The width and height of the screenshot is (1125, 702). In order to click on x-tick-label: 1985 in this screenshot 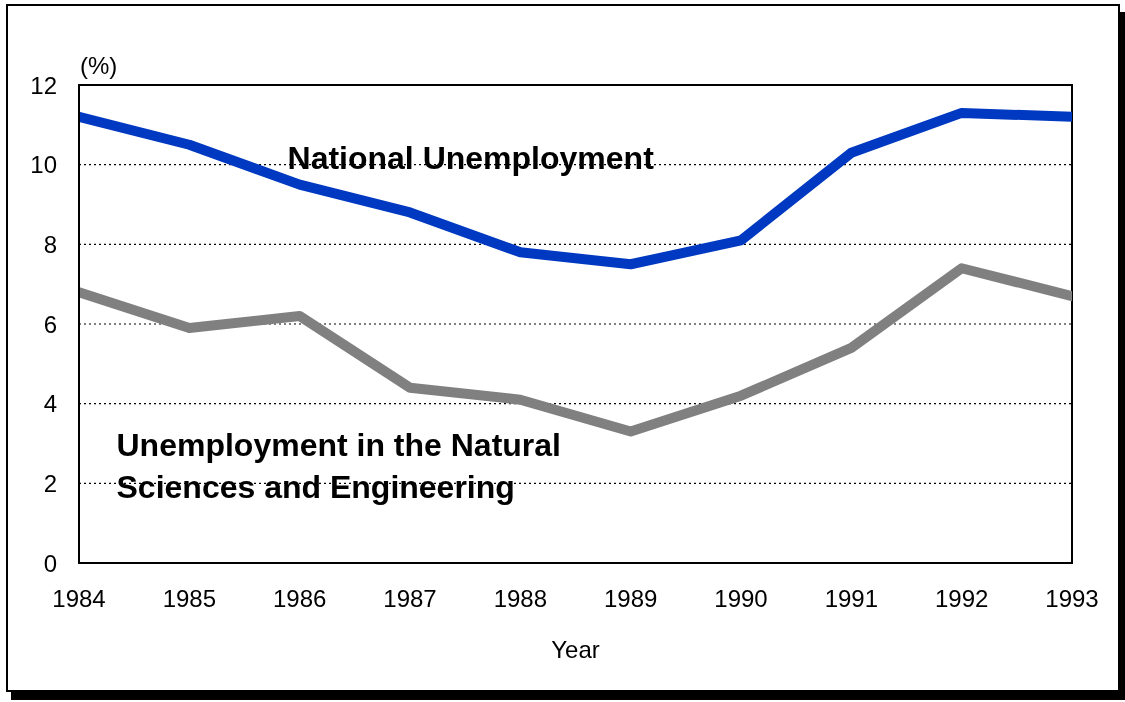, I will do `click(189, 599)`.